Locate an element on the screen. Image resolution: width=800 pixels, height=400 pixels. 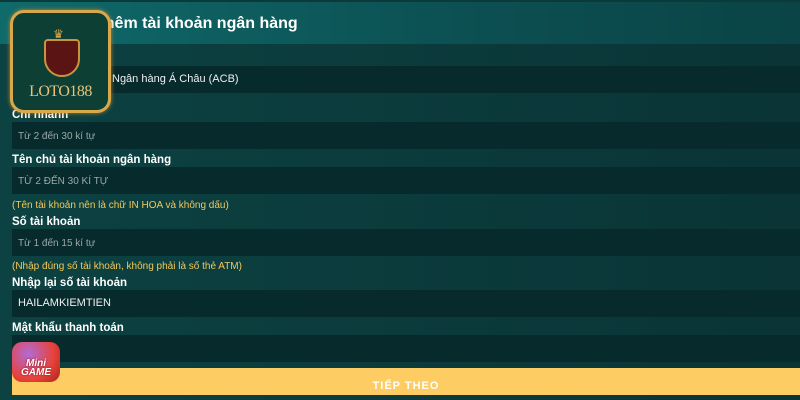
reaccount-input: HAILAMKIEMTIEN is located at coordinates (406, 303).